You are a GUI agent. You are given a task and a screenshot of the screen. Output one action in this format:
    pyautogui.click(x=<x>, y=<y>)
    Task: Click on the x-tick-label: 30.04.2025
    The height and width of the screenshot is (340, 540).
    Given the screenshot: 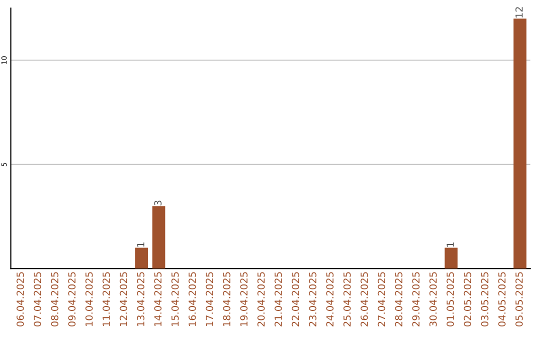 What is the action you would take?
    pyautogui.click(x=433, y=299)
    